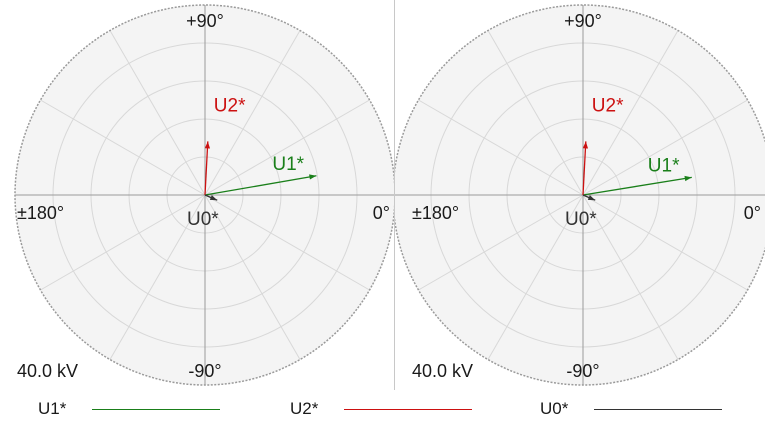 Image resolution: width=765 pixels, height=426 pixels. I want to click on legend: U1* U2* U0*, so click(382, 408).